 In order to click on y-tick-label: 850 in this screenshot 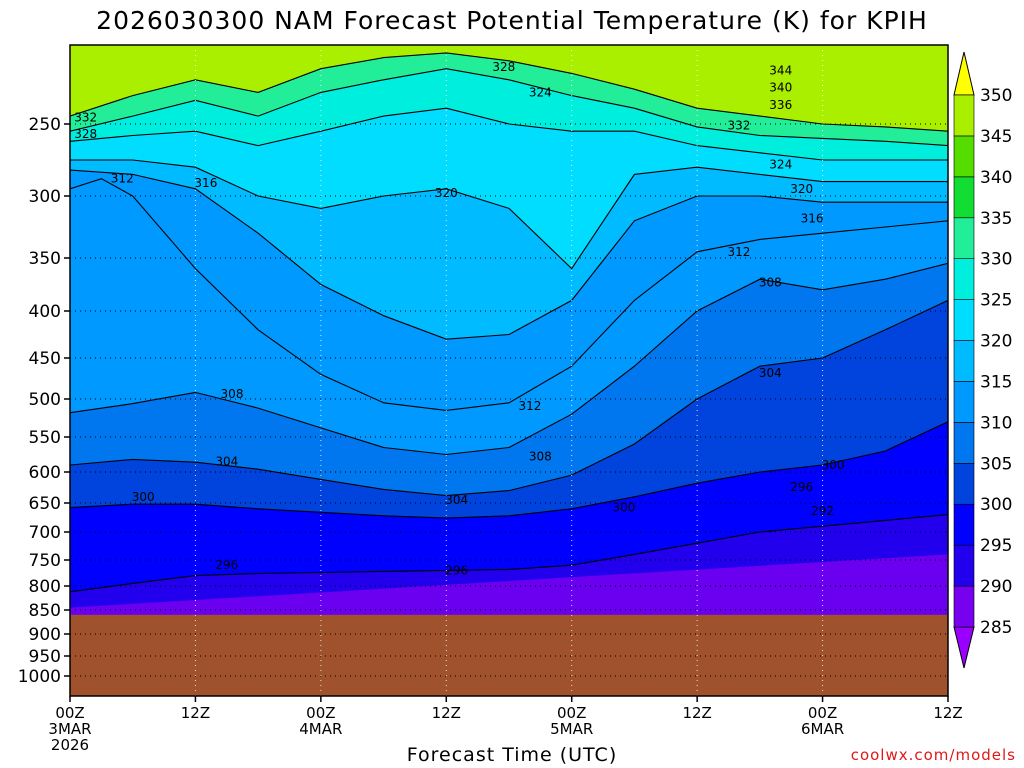, I will do `click(45, 611)`.